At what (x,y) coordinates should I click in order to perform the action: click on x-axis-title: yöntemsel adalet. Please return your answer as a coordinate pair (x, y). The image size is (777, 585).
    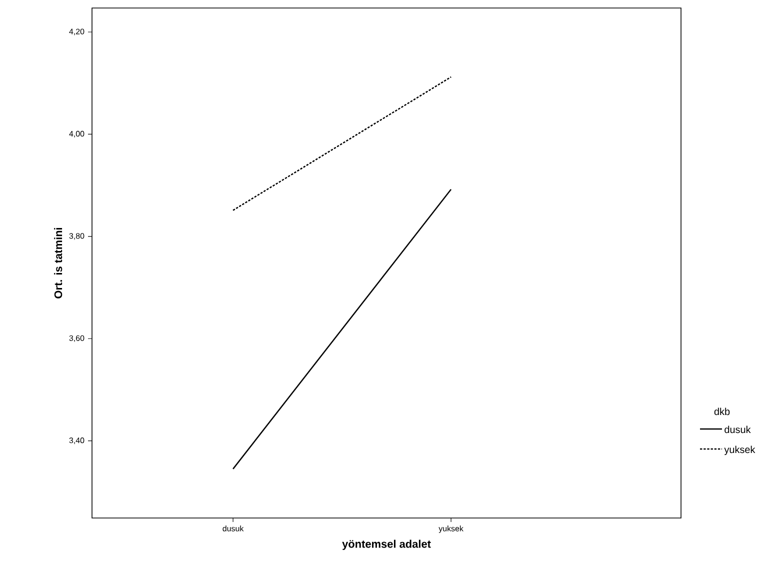
    Looking at the image, I should click on (386, 545).